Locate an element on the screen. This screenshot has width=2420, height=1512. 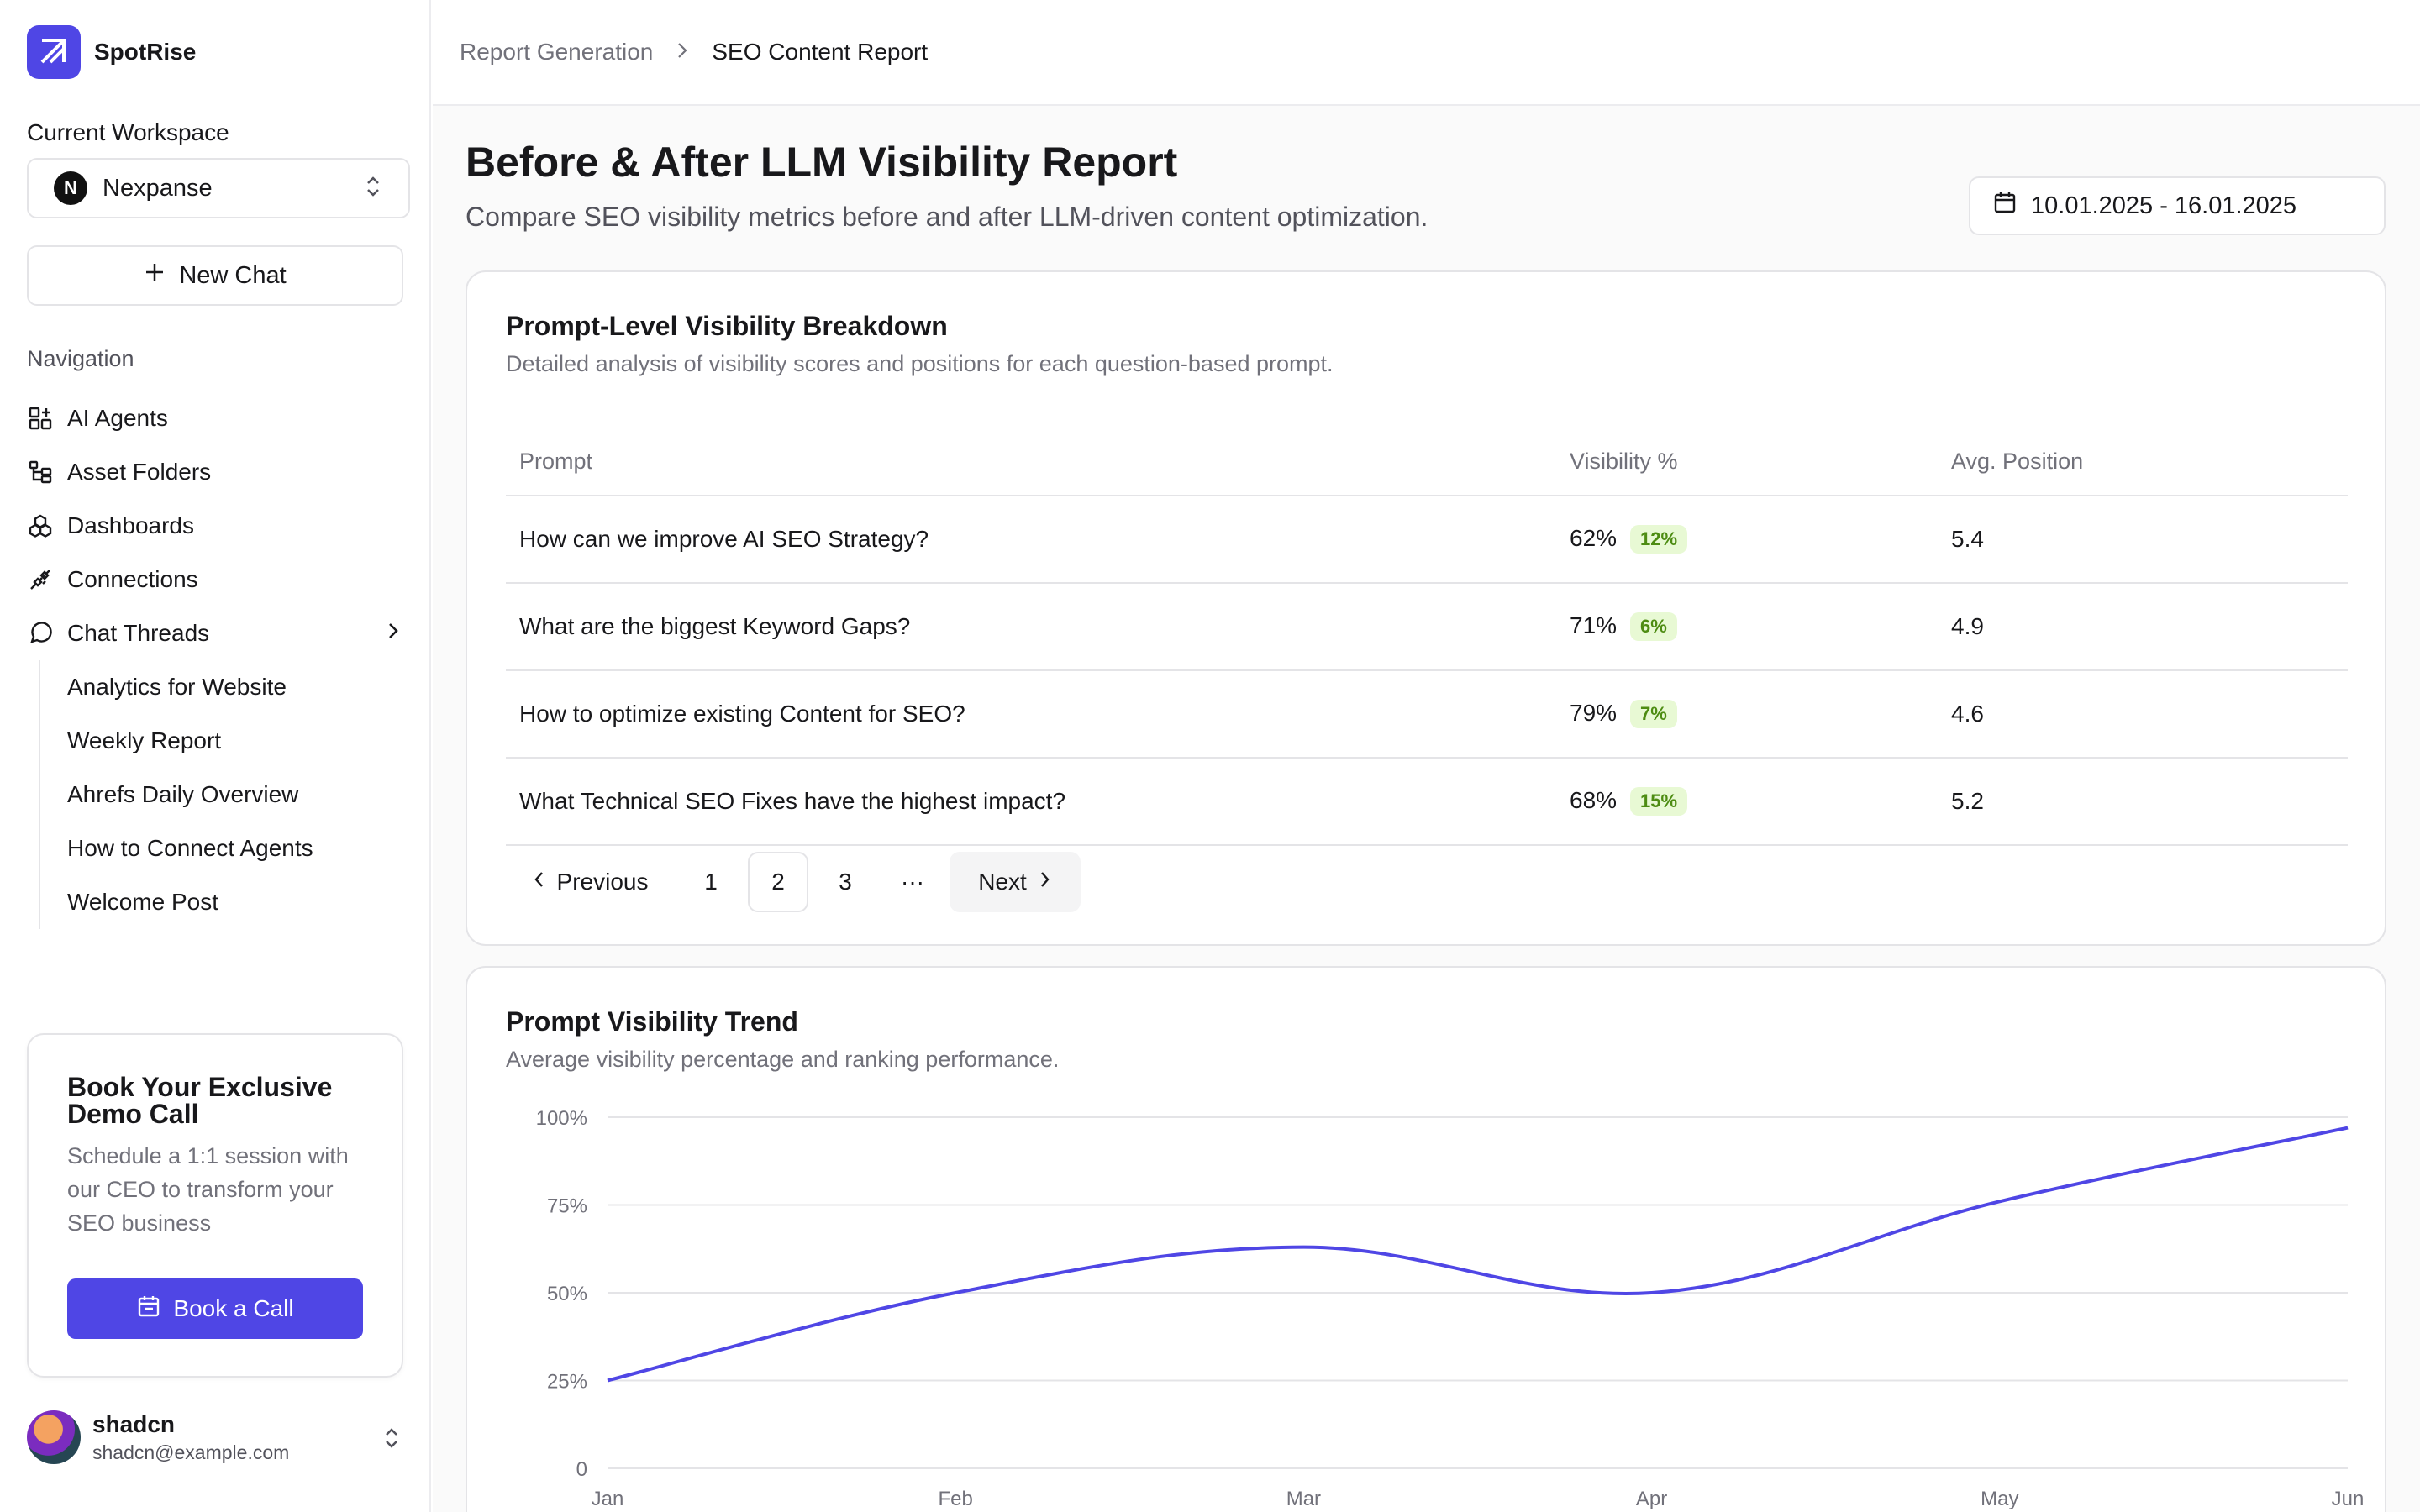
pagination-ellipsis: ··· is located at coordinates (912, 882).